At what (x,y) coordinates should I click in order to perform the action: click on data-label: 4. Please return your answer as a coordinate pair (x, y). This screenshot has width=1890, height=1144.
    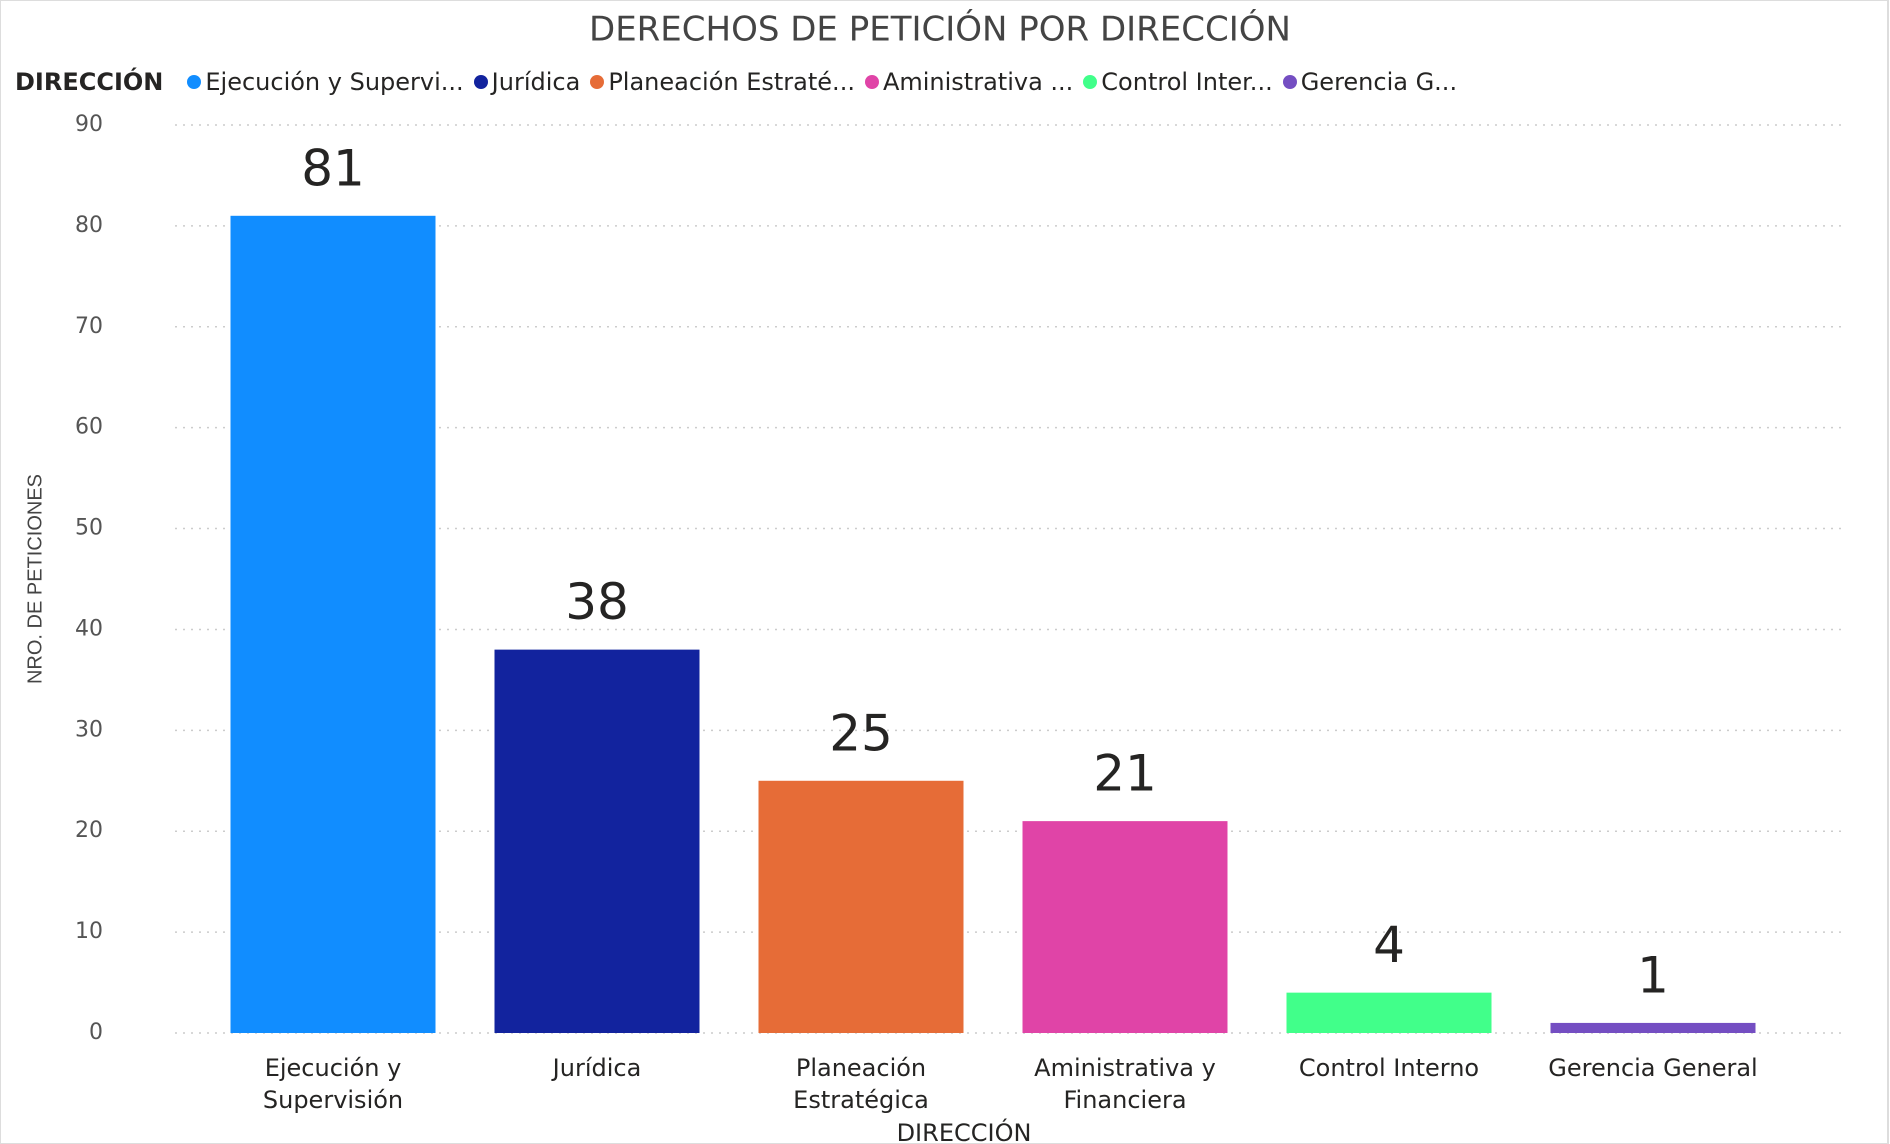
    Looking at the image, I should click on (1389, 945).